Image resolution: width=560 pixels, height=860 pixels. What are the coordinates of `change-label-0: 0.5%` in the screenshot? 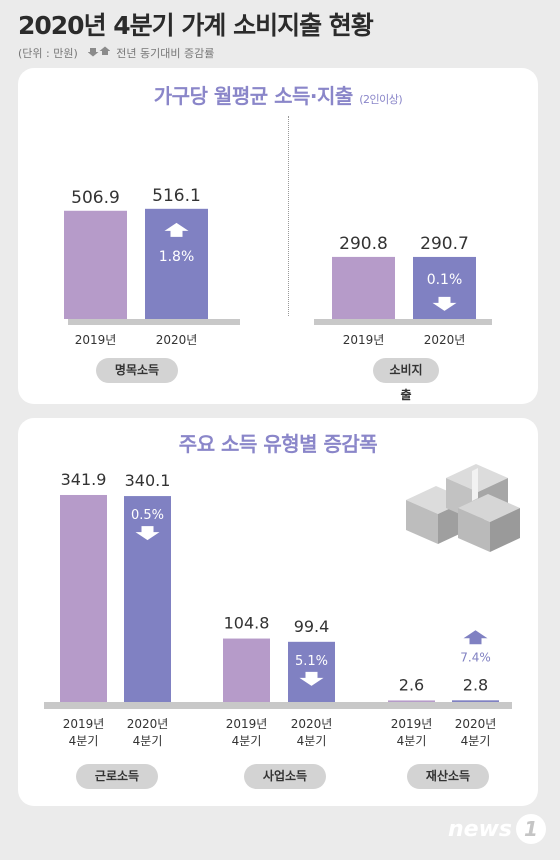 It's located at (147, 515).